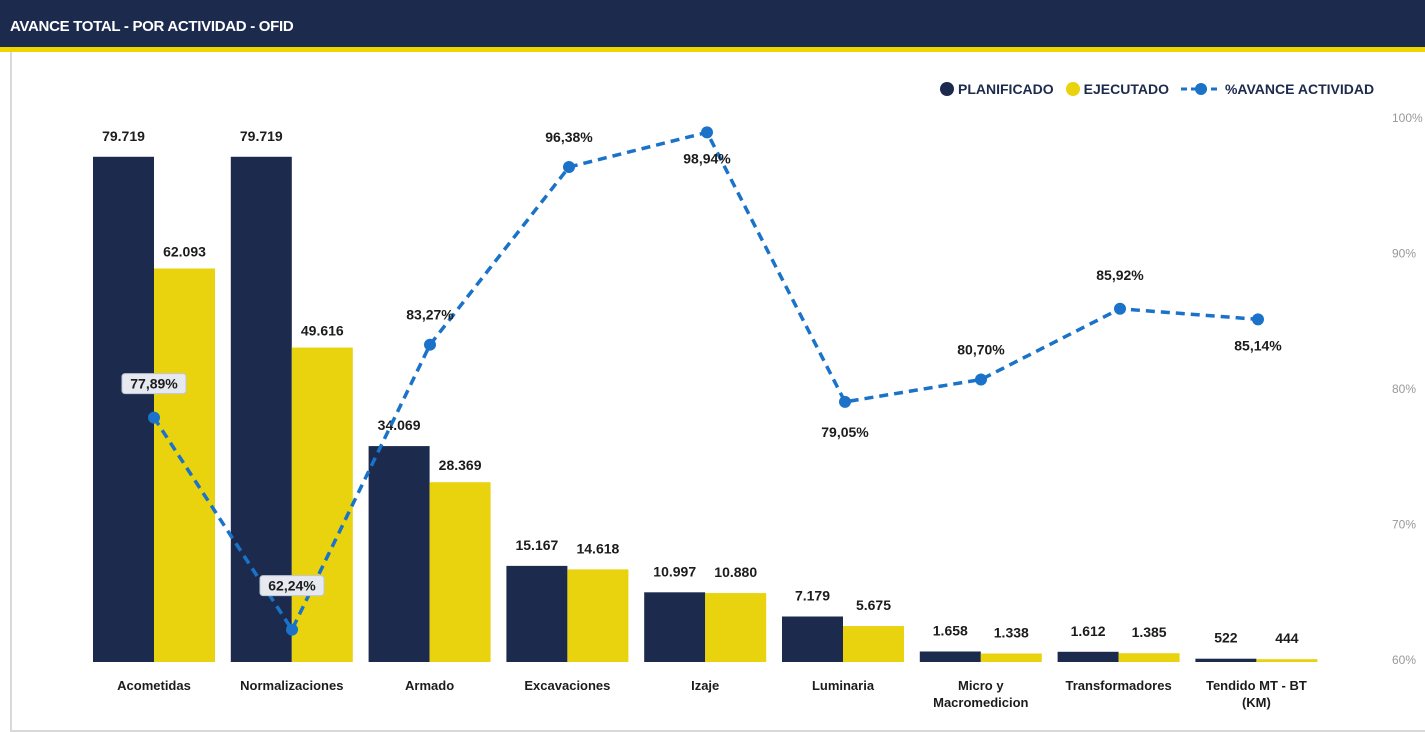 This screenshot has width=1425, height=732. What do you see at coordinates (1118, 685) in the screenshot?
I see `category-label: Transformadores` at bounding box center [1118, 685].